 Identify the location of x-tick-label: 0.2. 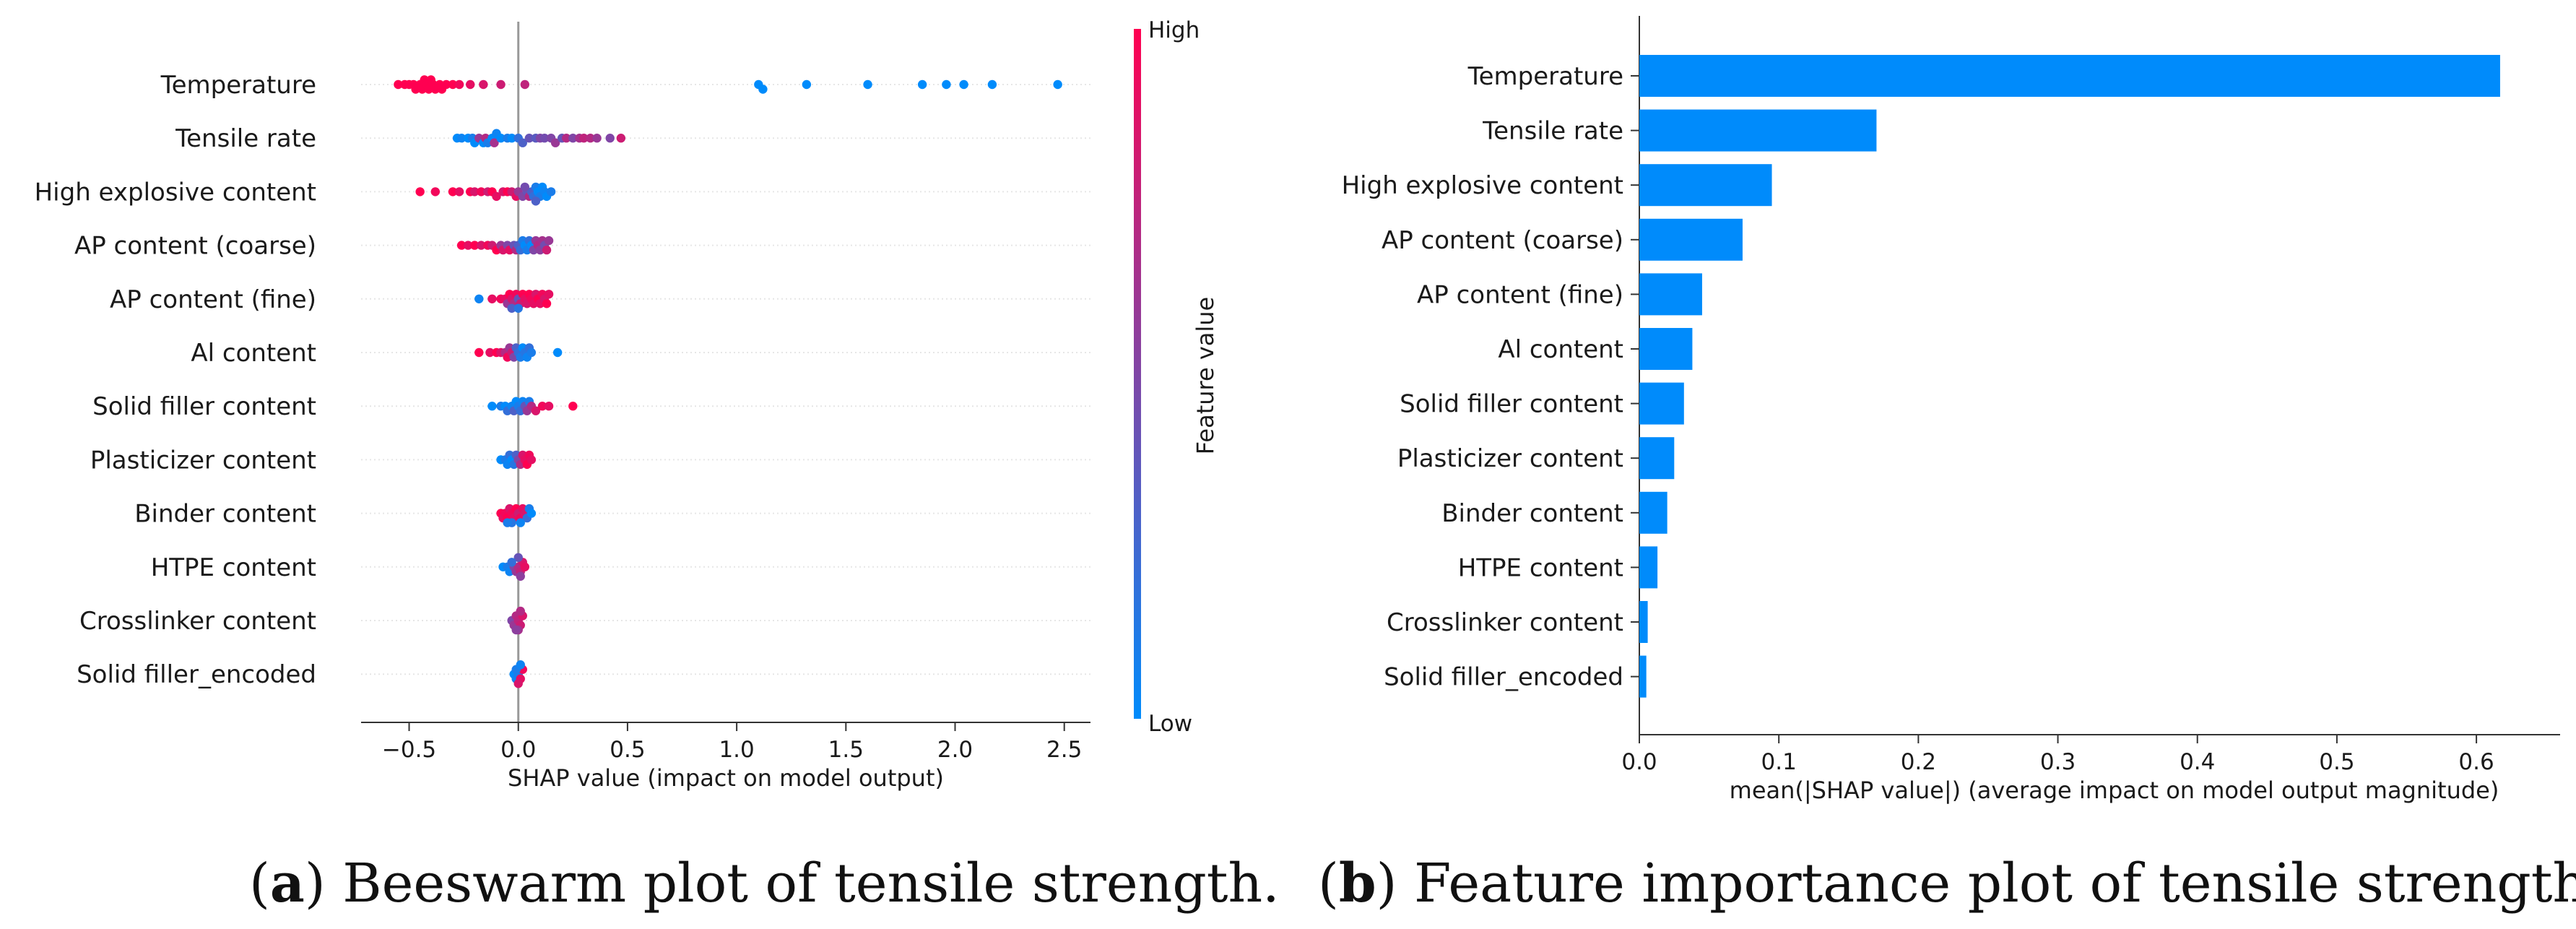
(1918, 762).